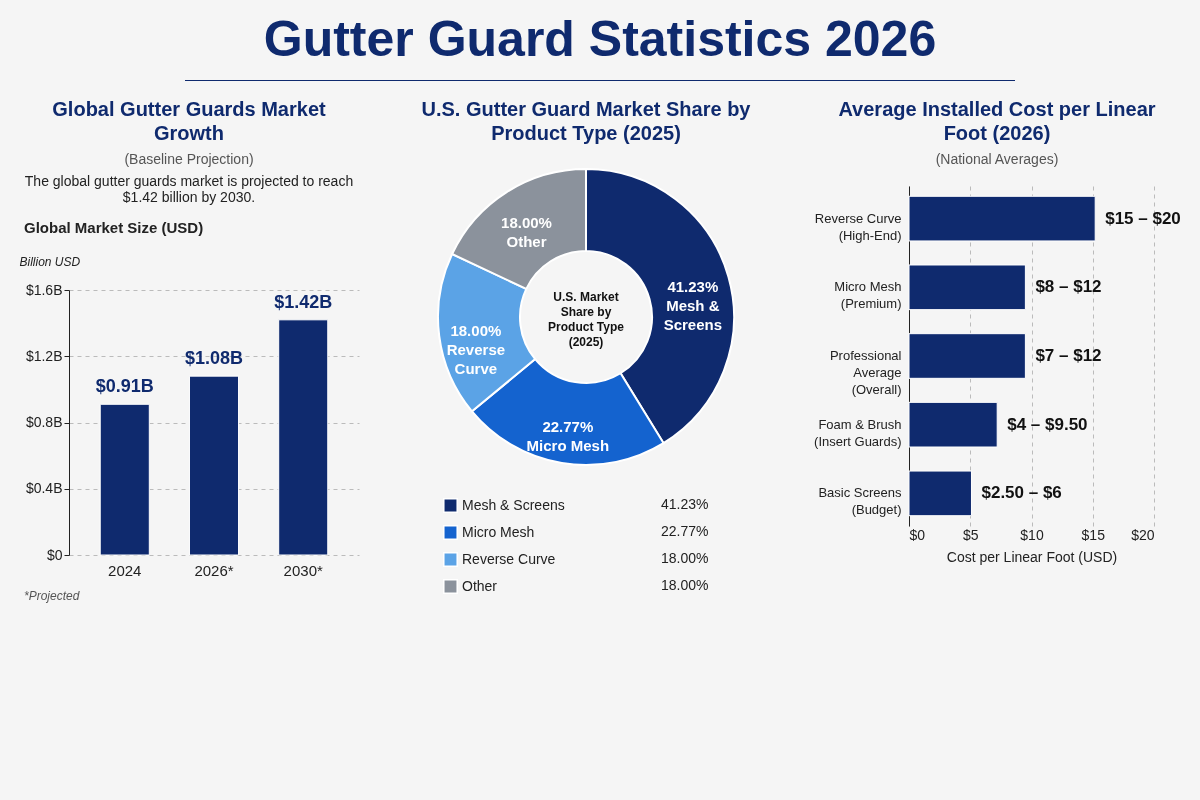 This screenshot has height=800, width=1200. I want to click on annotation: $8 – $12, so click(1068, 287).